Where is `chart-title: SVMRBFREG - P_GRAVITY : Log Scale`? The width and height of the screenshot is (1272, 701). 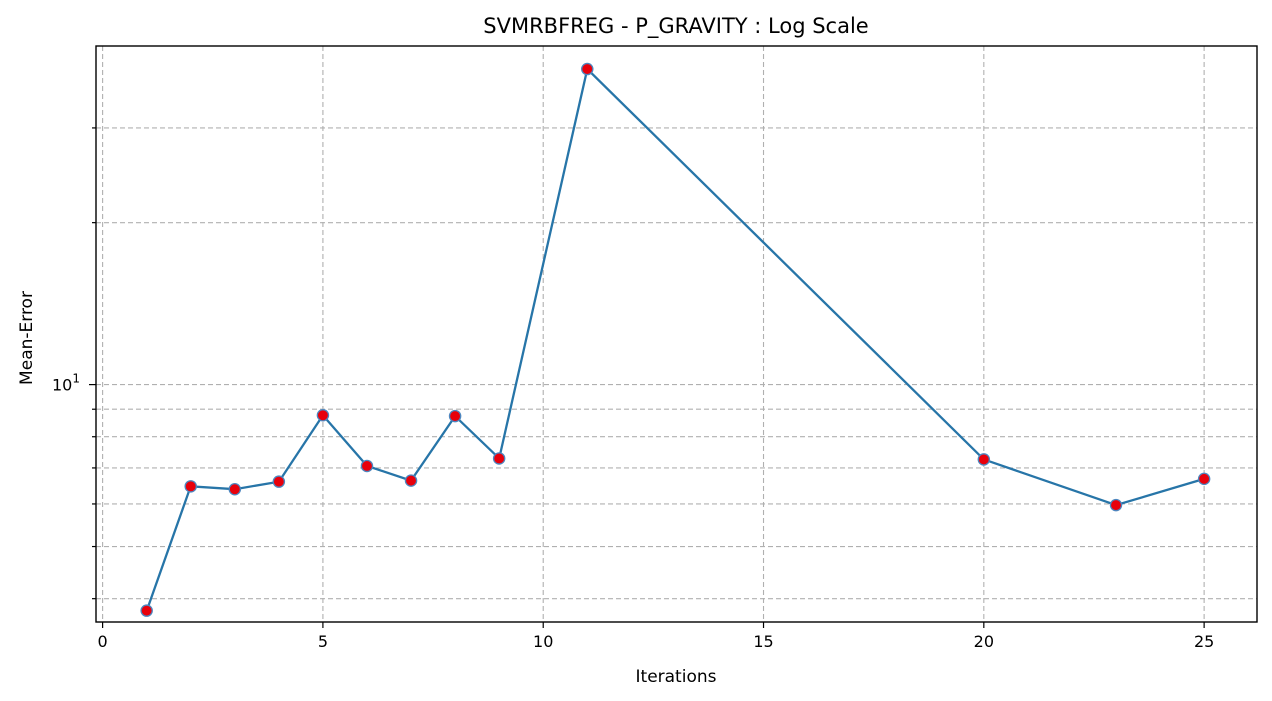
chart-title: SVMRBFREG - P_GRAVITY : Log Scale is located at coordinates (675, 26).